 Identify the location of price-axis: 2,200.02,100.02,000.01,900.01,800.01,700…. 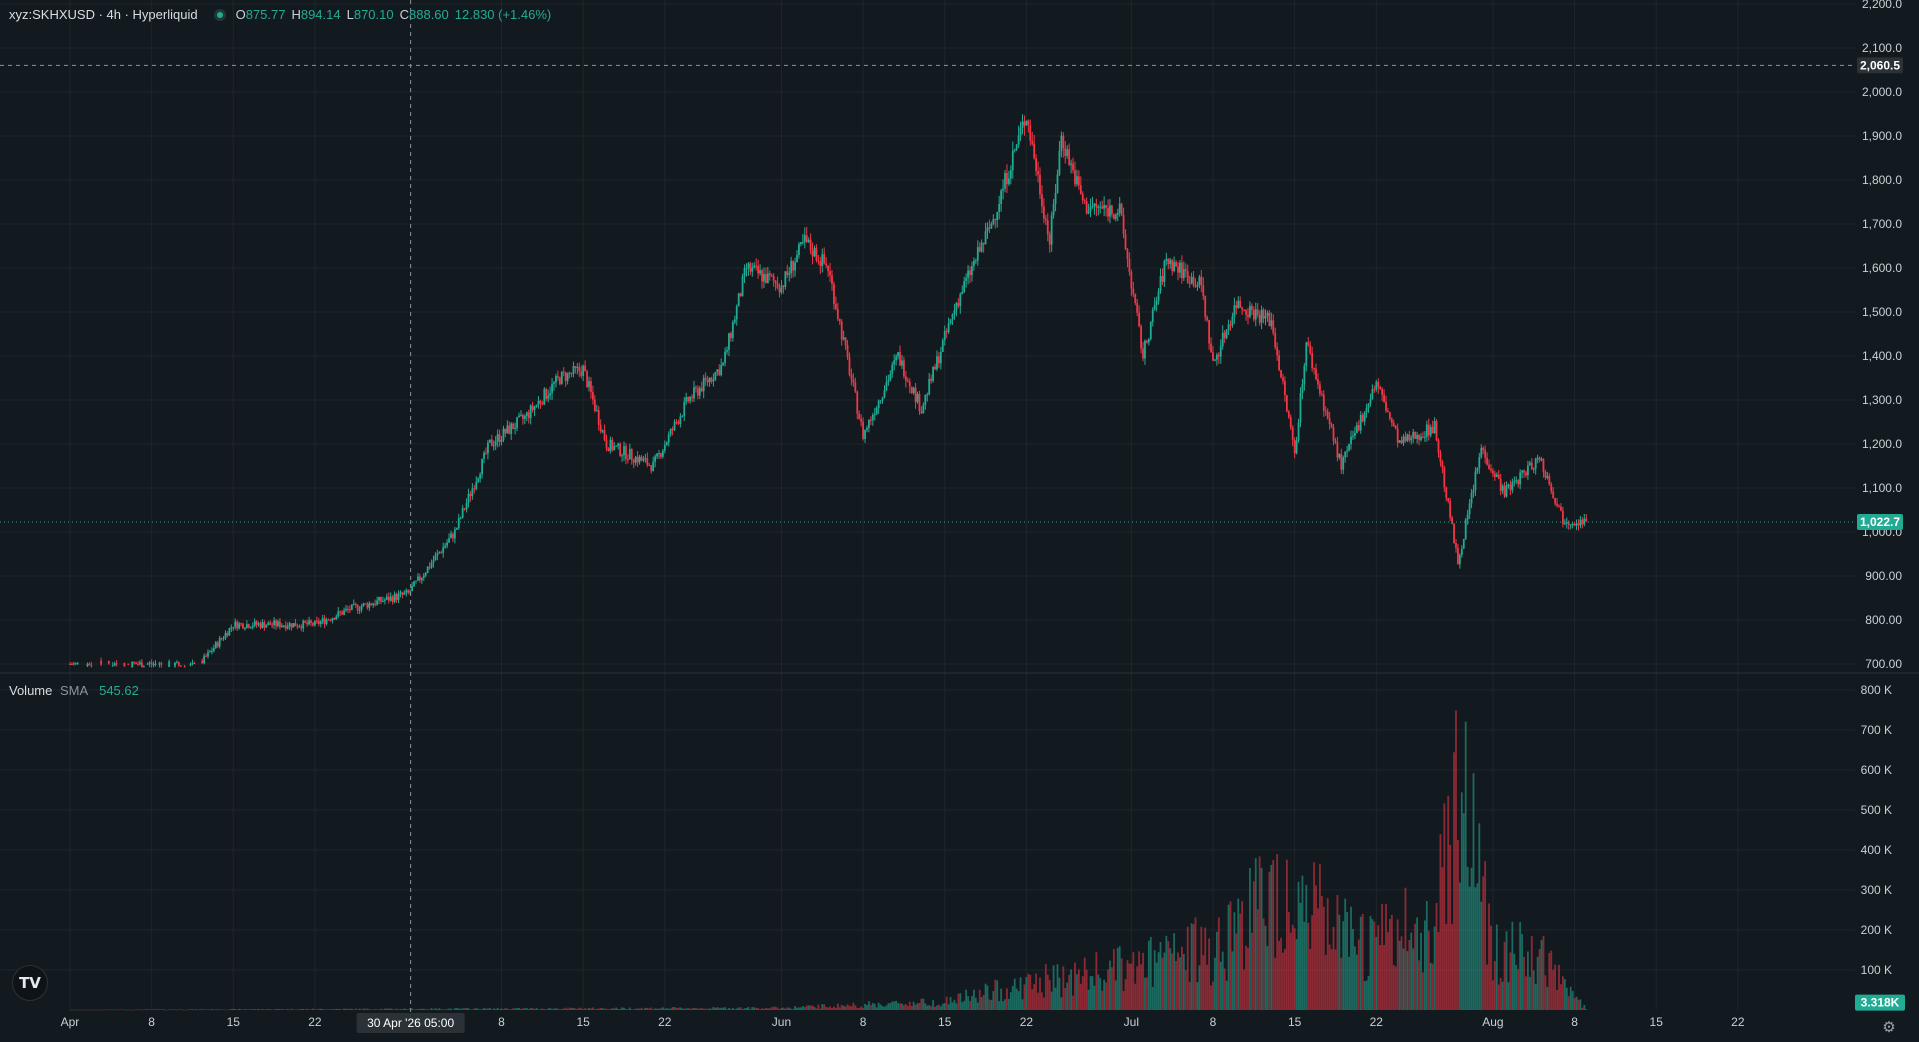
(1882, 335).